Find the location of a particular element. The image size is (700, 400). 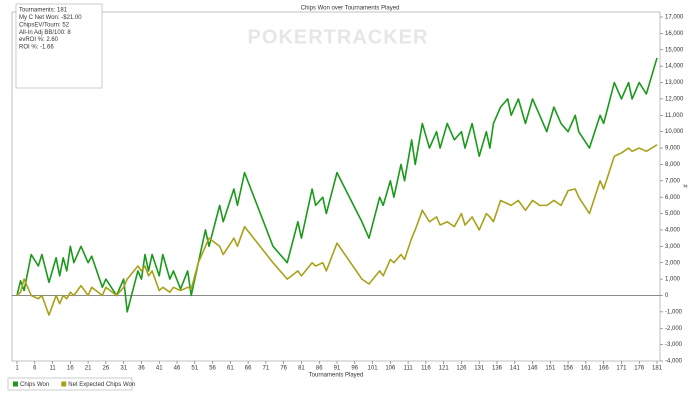

stats-line: ROI %: -1.66 is located at coordinates (36, 48).